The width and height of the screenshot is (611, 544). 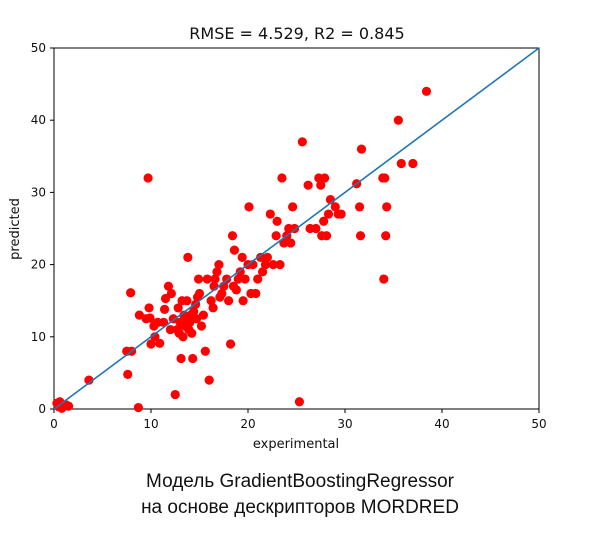 I want to click on y-tick-label: 30, so click(x=38, y=192).